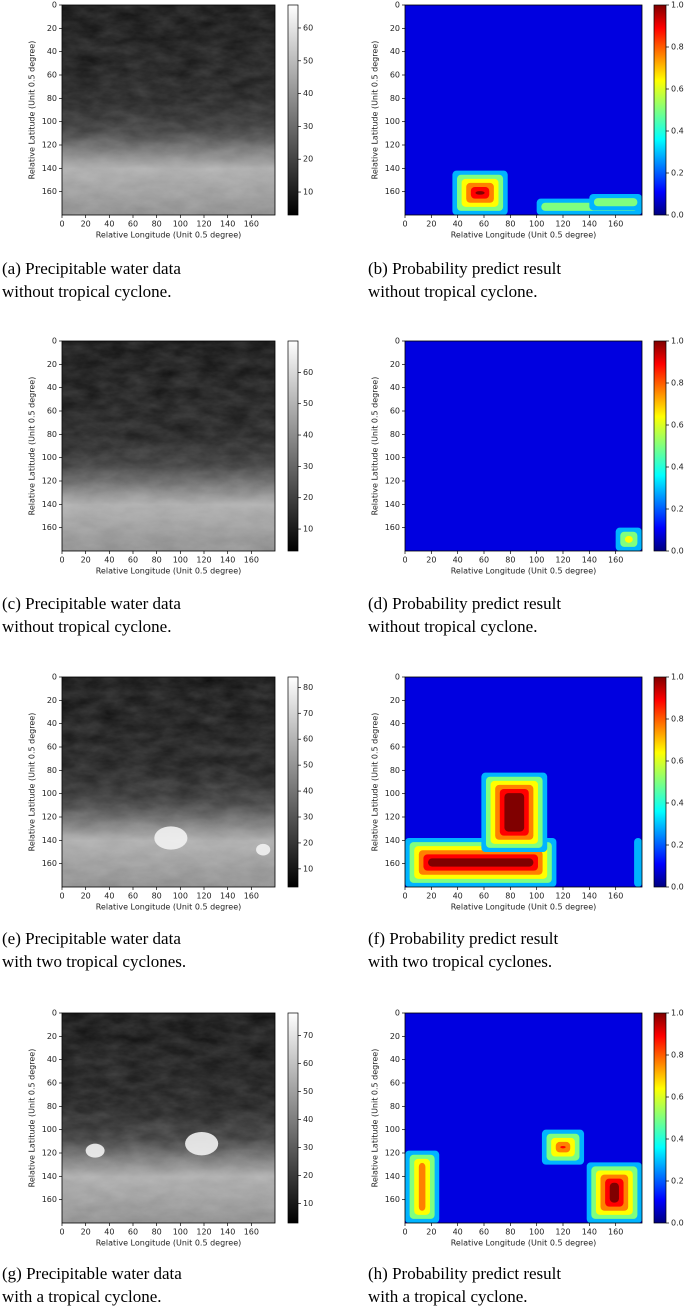  I want to click on prob-base, so click(523, 446).